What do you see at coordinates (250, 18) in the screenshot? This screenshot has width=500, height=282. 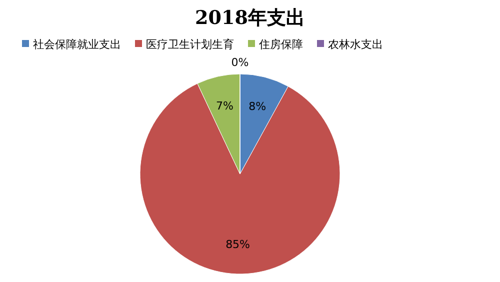 I see `chart-title: 2018年支出` at bounding box center [250, 18].